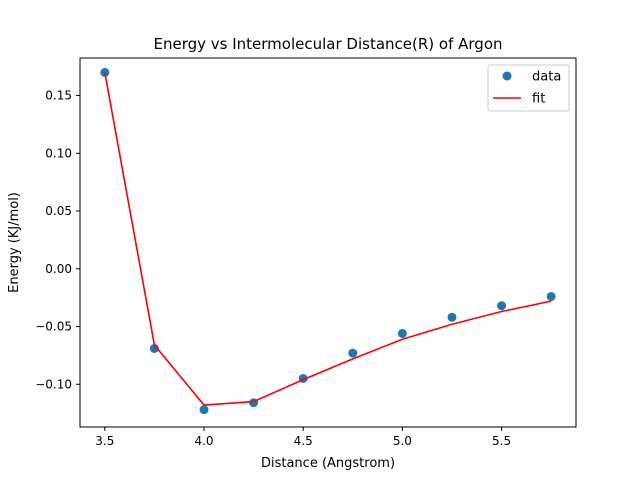 This screenshot has height=480, width=640. I want to click on x-tick-label: 3.5, so click(104, 441).